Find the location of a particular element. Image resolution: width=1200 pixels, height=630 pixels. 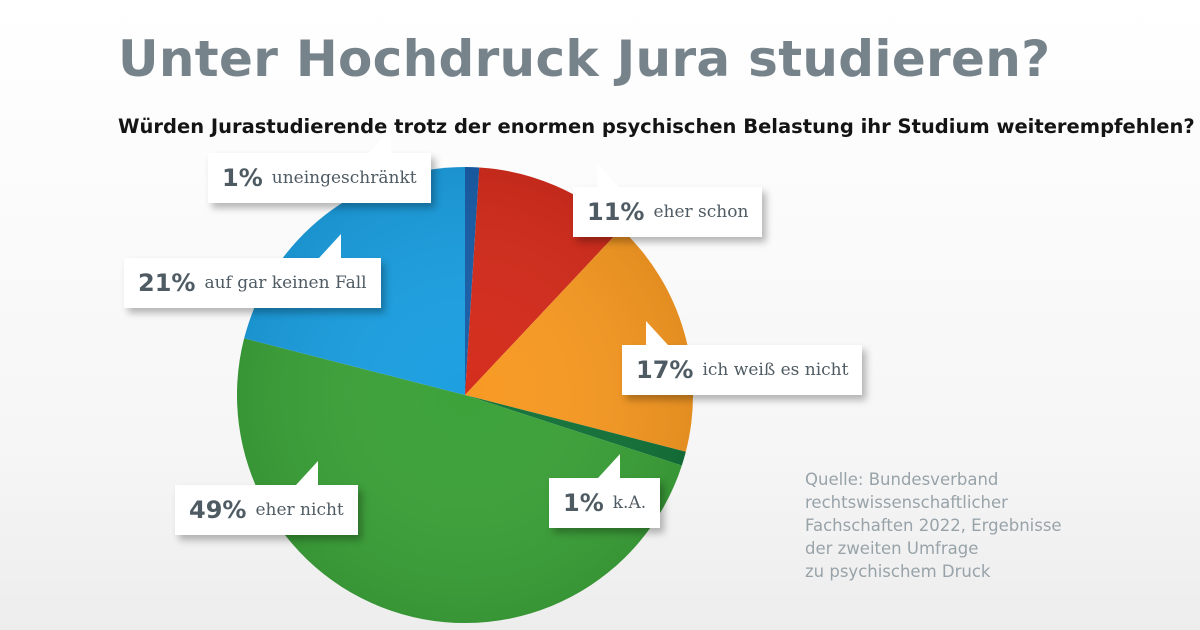

callout-ich-weiss-es-nicht: 17% ich weiß es nicht is located at coordinates (742, 358).